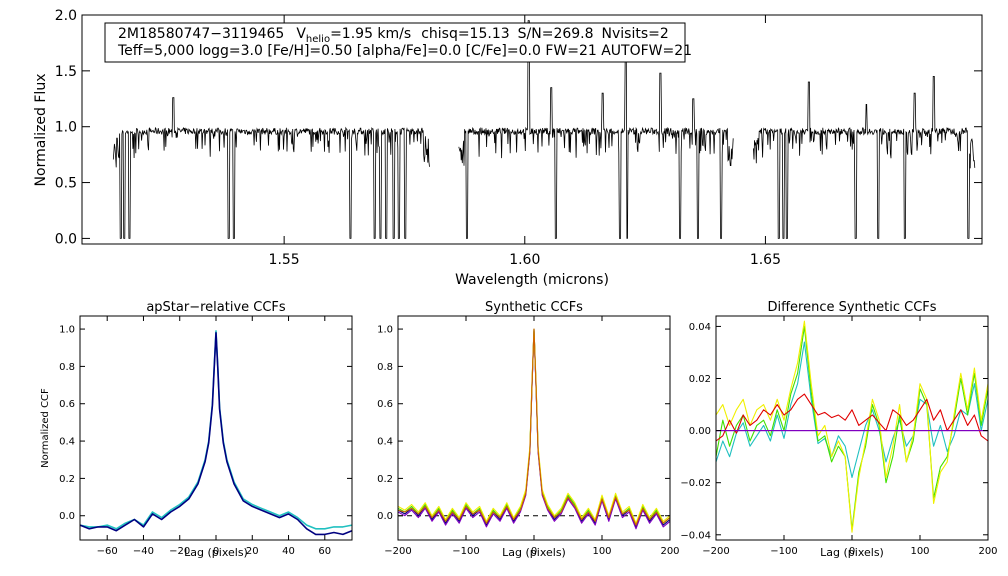 This screenshot has width=1008, height=576. I want to click on y-tick-label: 0.00, so click(700, 431).